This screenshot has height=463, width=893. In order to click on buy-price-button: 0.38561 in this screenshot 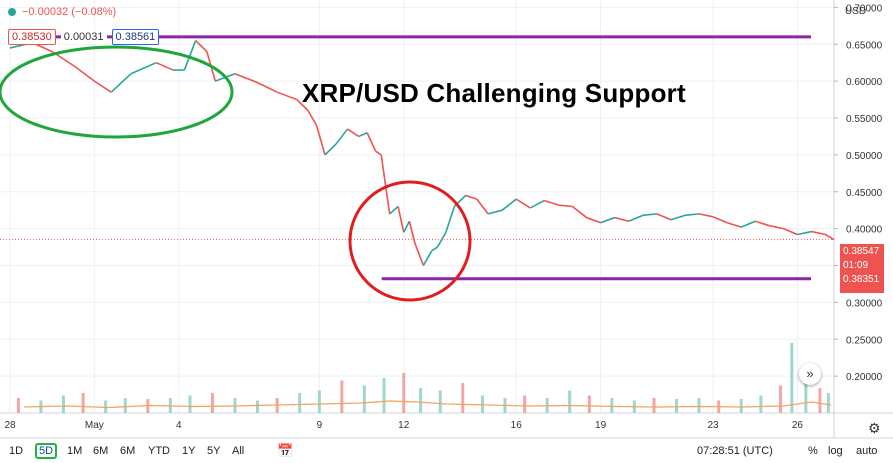, I will do `click(135, 37)`.